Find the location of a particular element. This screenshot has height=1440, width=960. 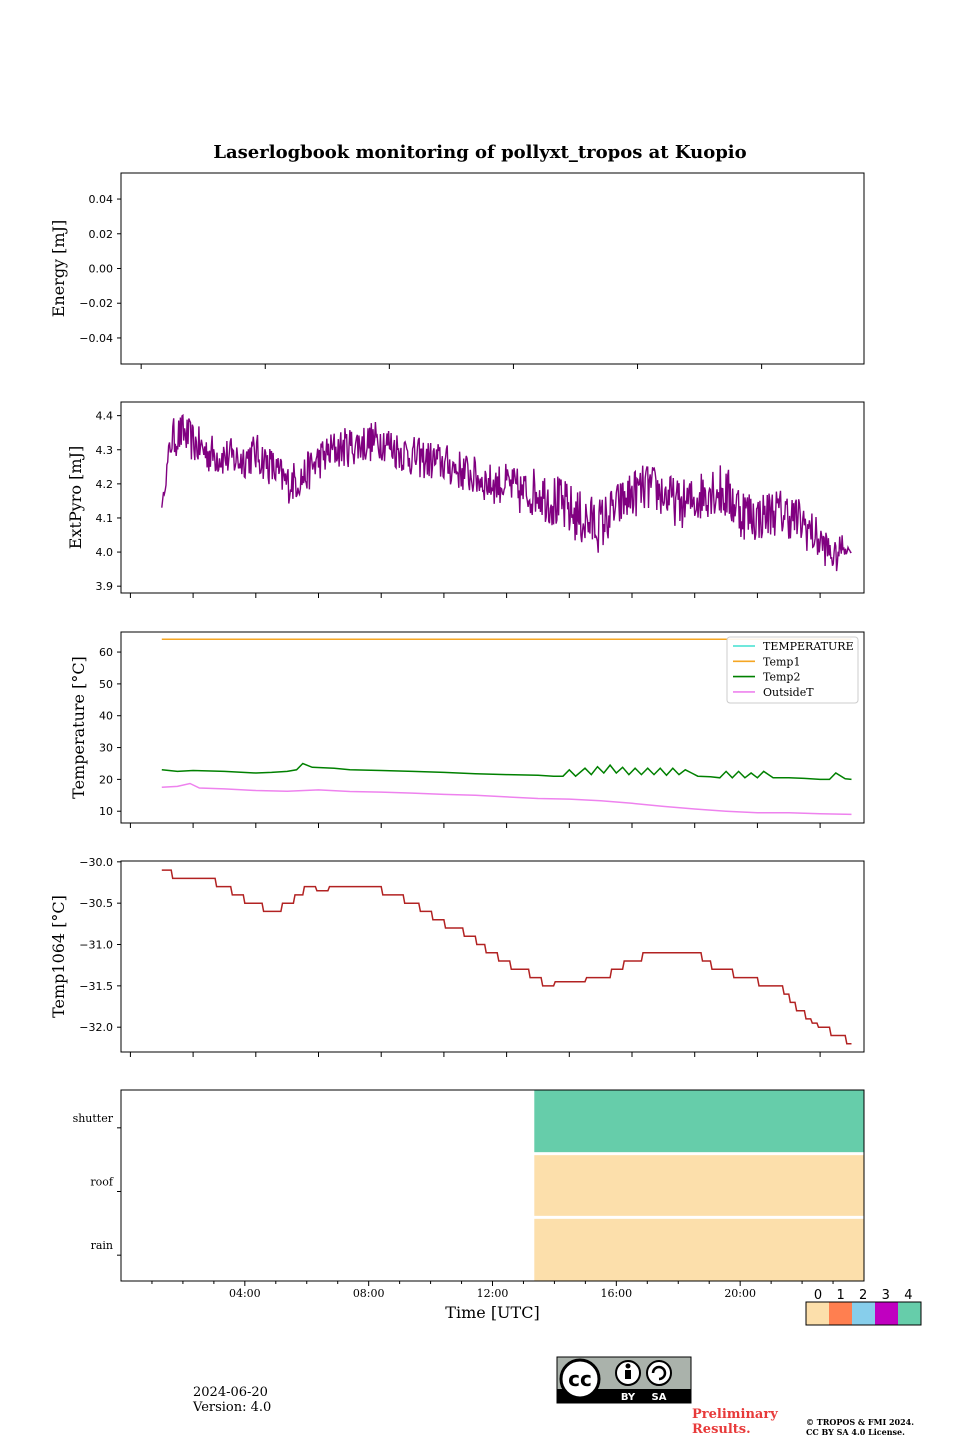

y-tick-label: 4.3 is located at coordinates (105, 450).